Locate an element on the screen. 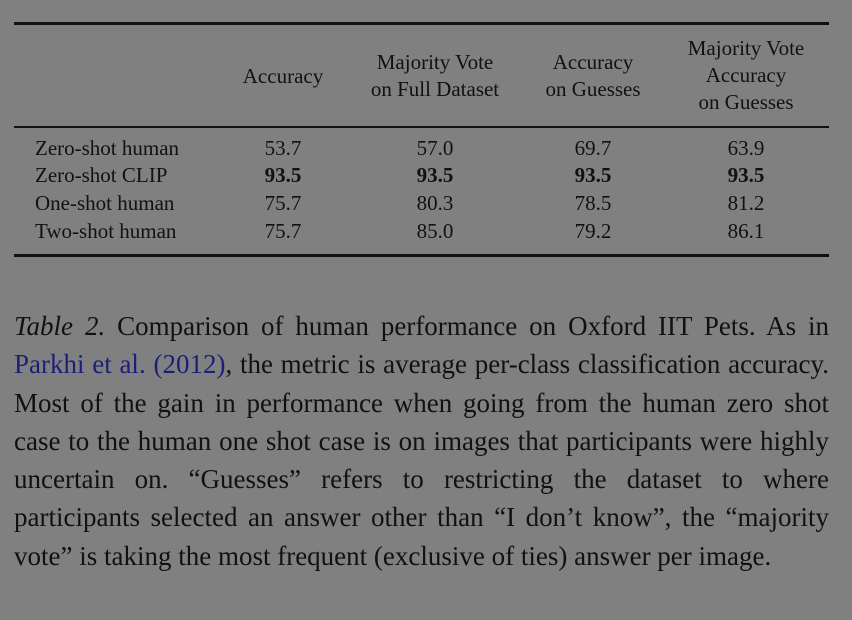  cell-majority-vote-full: 80.3 is located at coordinates (435, 203).